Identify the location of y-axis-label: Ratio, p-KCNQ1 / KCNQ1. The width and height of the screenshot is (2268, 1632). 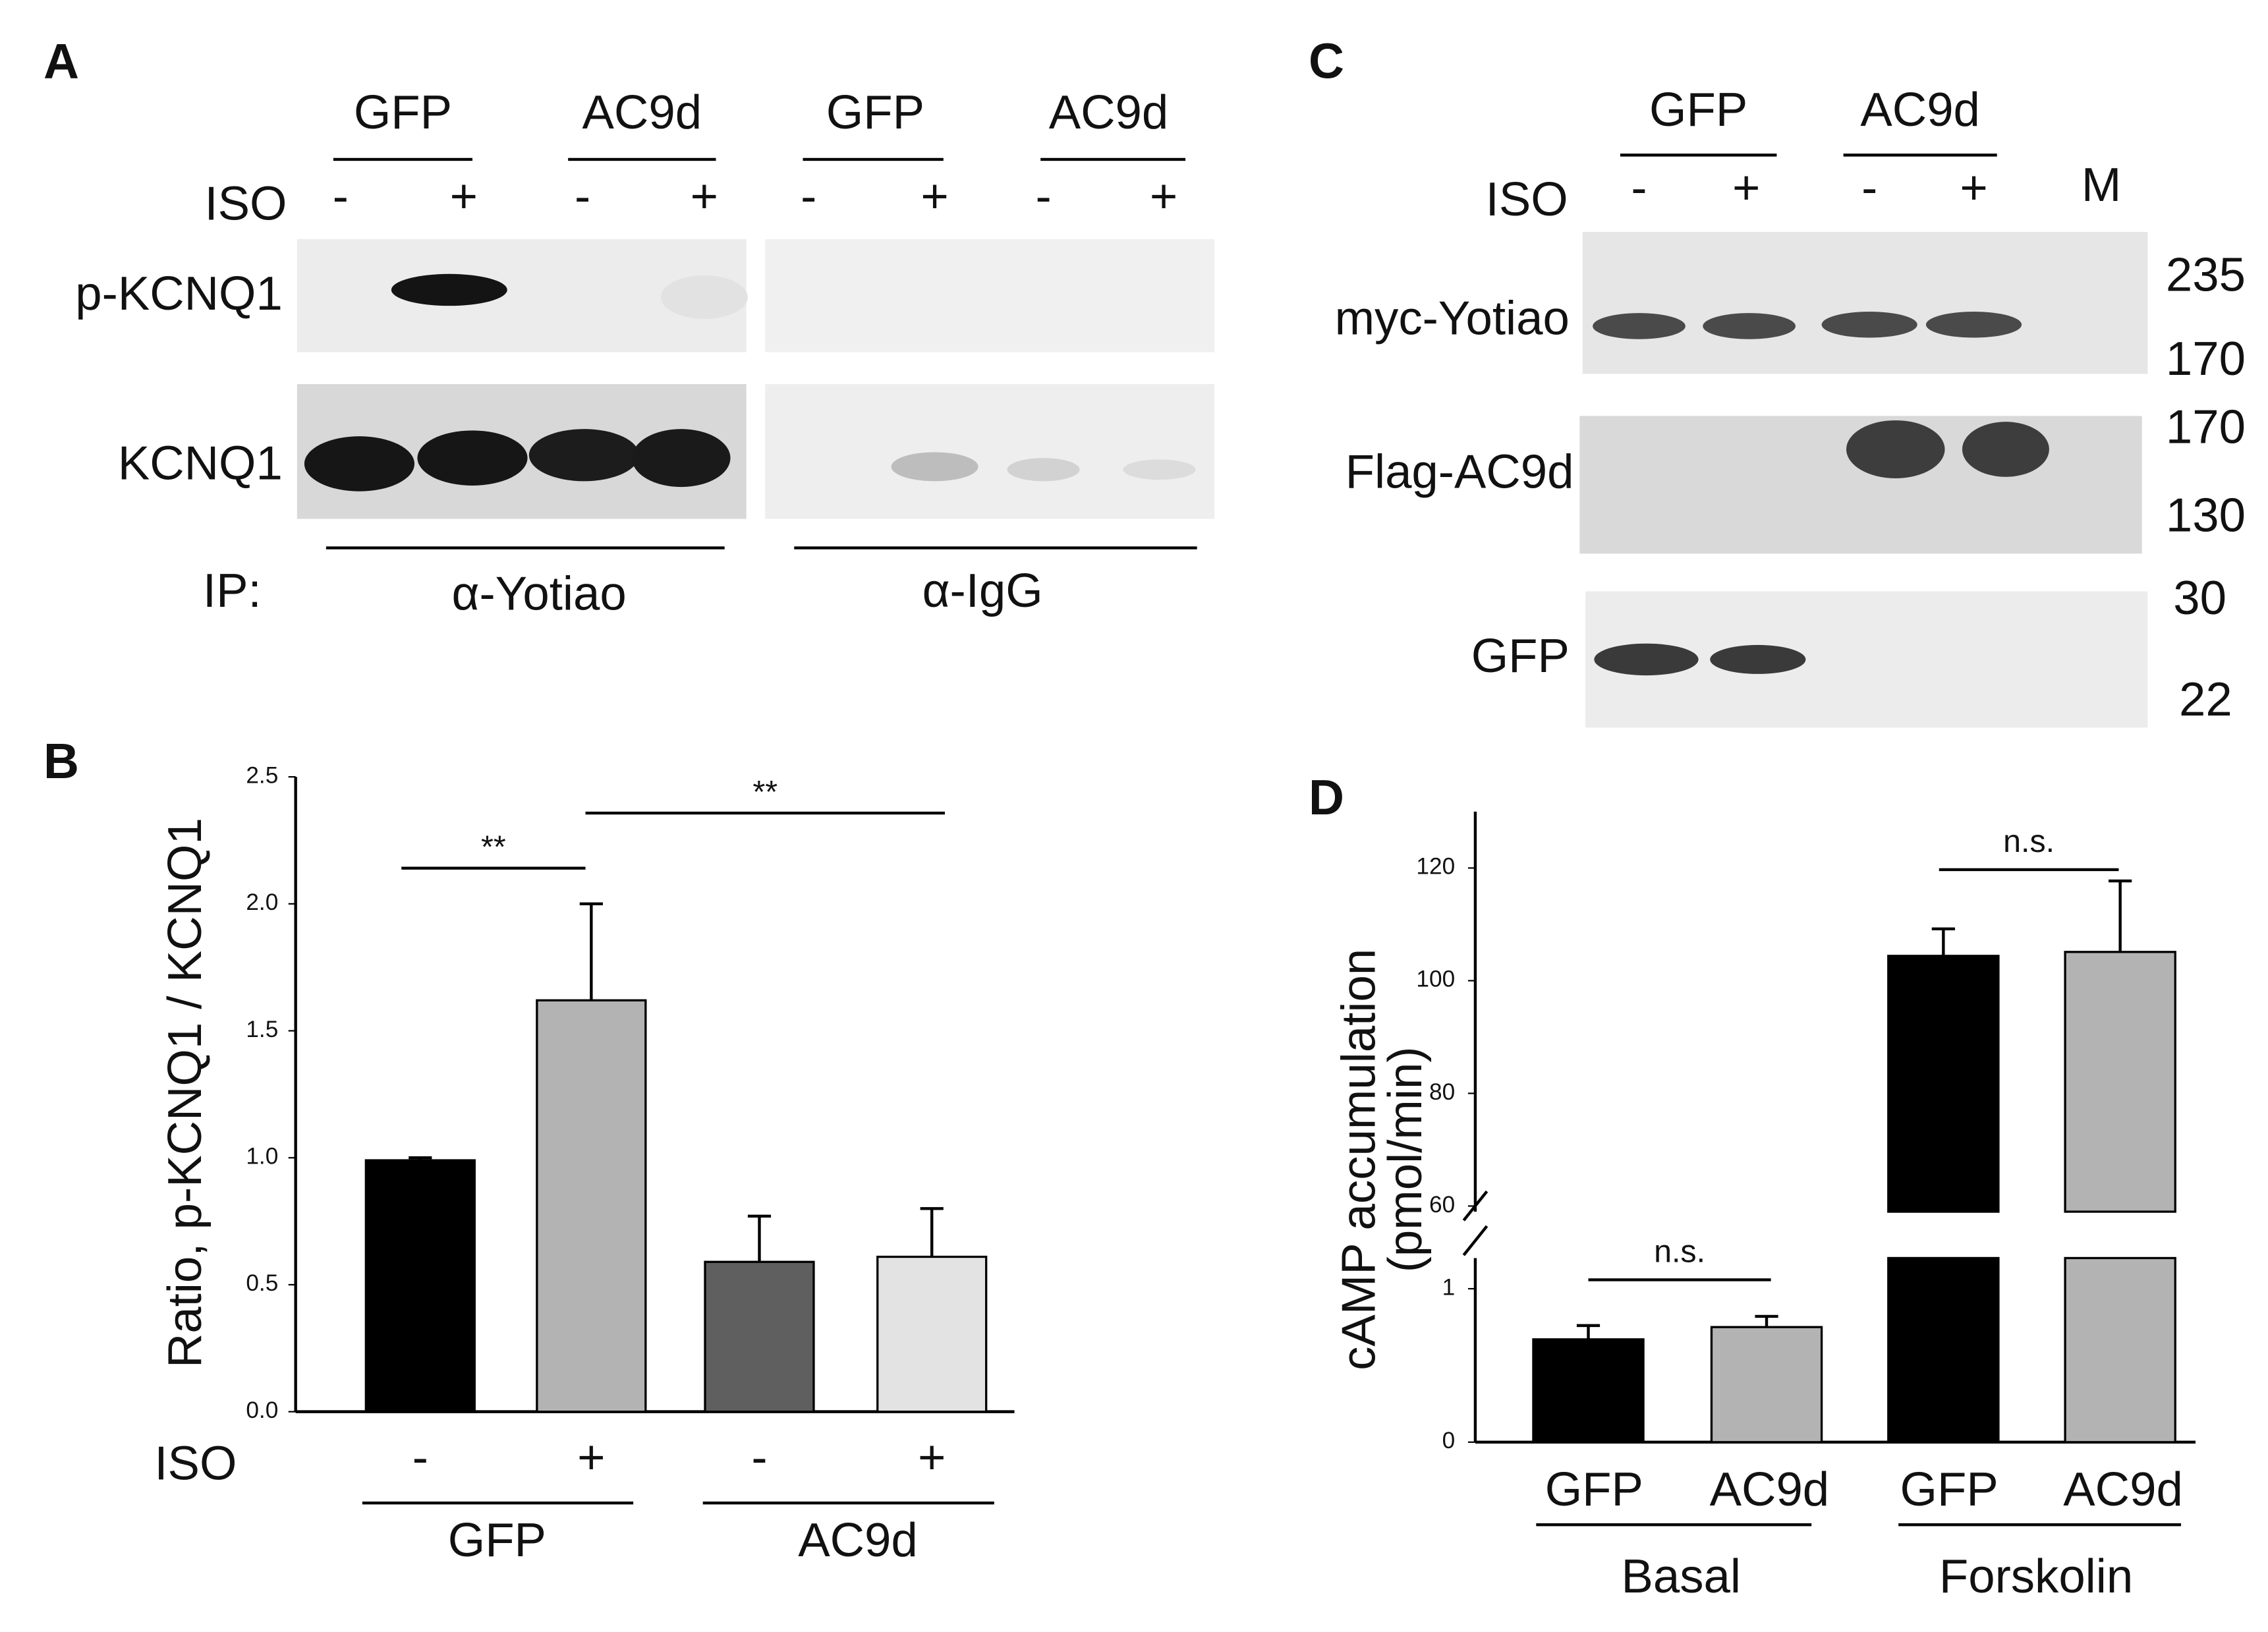
(185, 1093).